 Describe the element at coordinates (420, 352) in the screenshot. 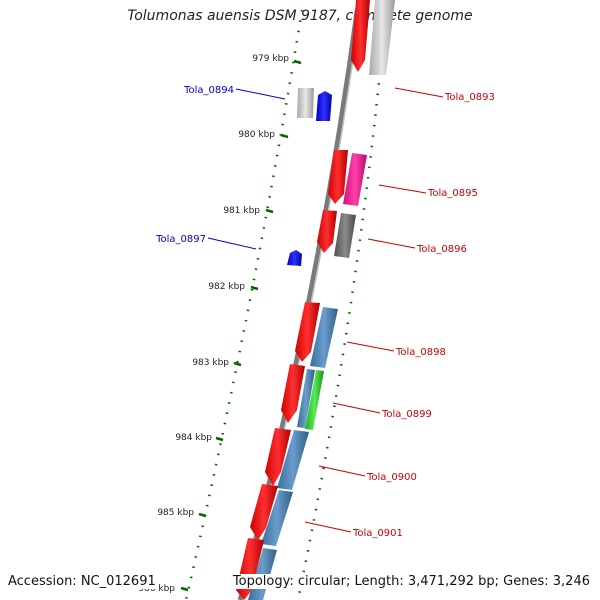

I see `gene-label-tola-0898: Tola_0898` at that location.